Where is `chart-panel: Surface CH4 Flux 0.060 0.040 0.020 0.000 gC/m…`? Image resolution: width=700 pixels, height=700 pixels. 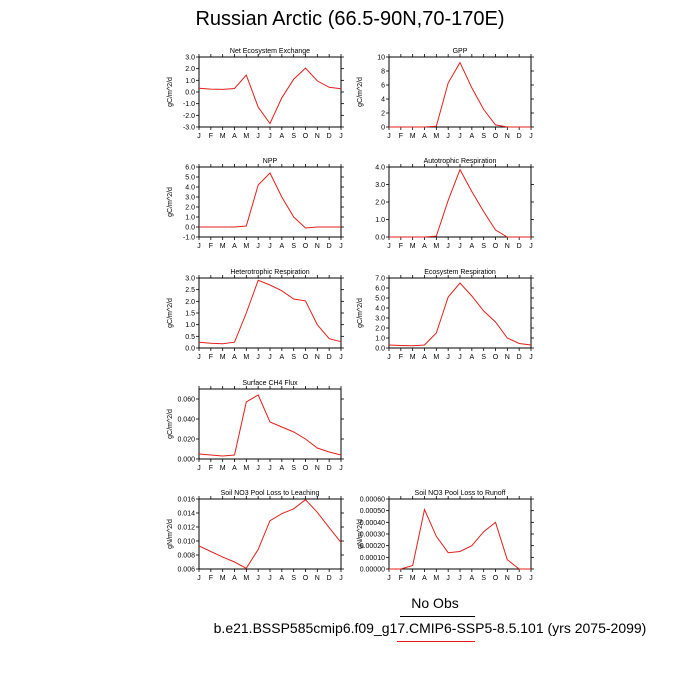
chart-panel: Surface CH4 Flux 0.060 0.040 0.020 0.000 gC/m… is located at coordinates (255, 426).